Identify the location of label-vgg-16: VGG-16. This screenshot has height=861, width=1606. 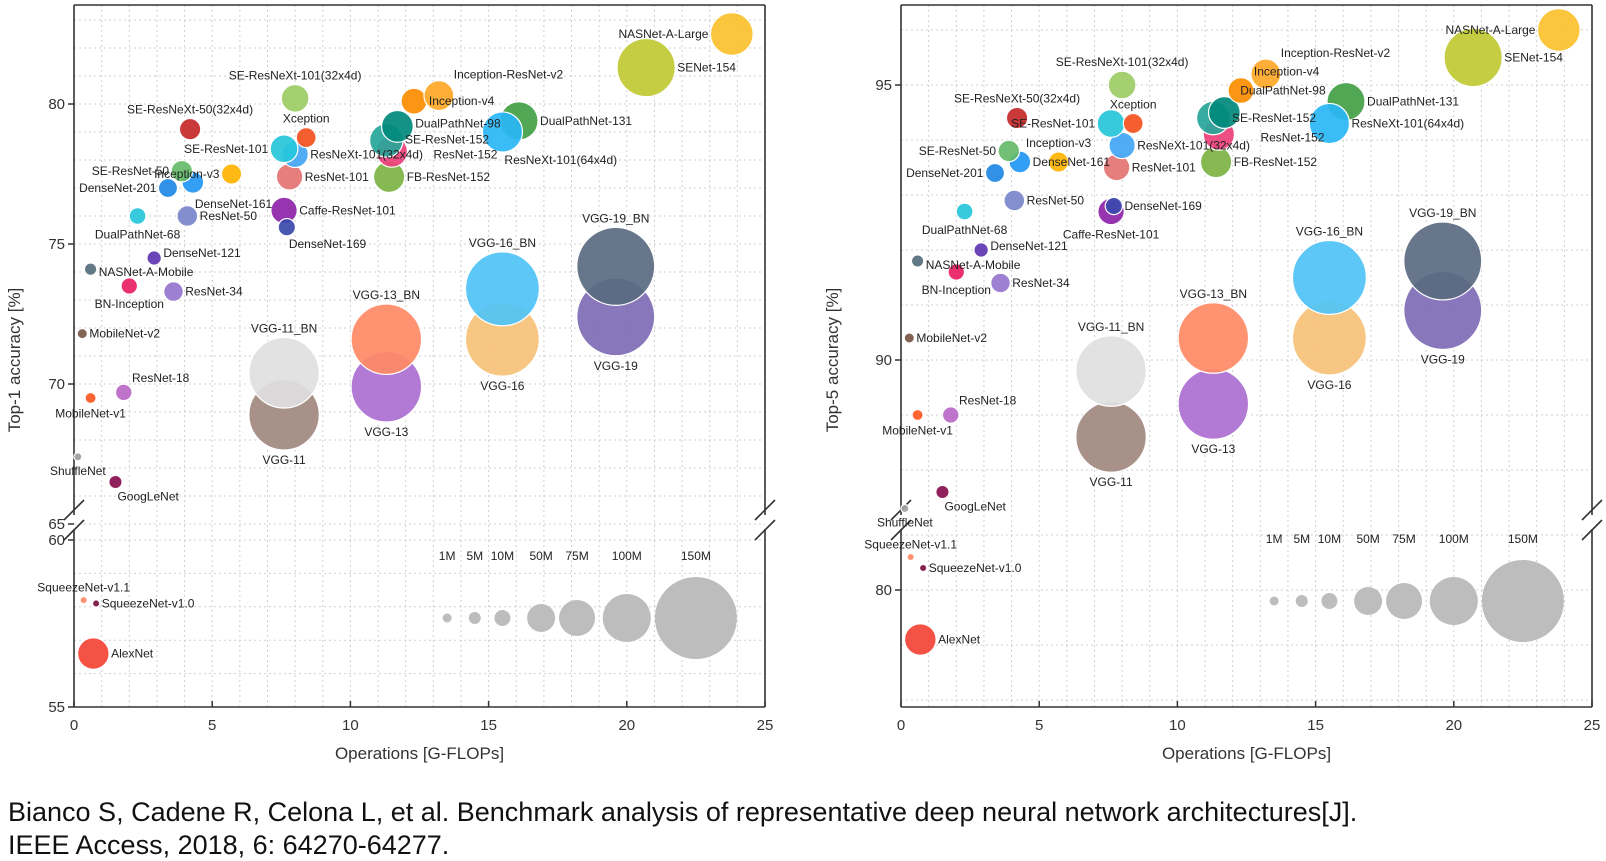
(1329, 385).